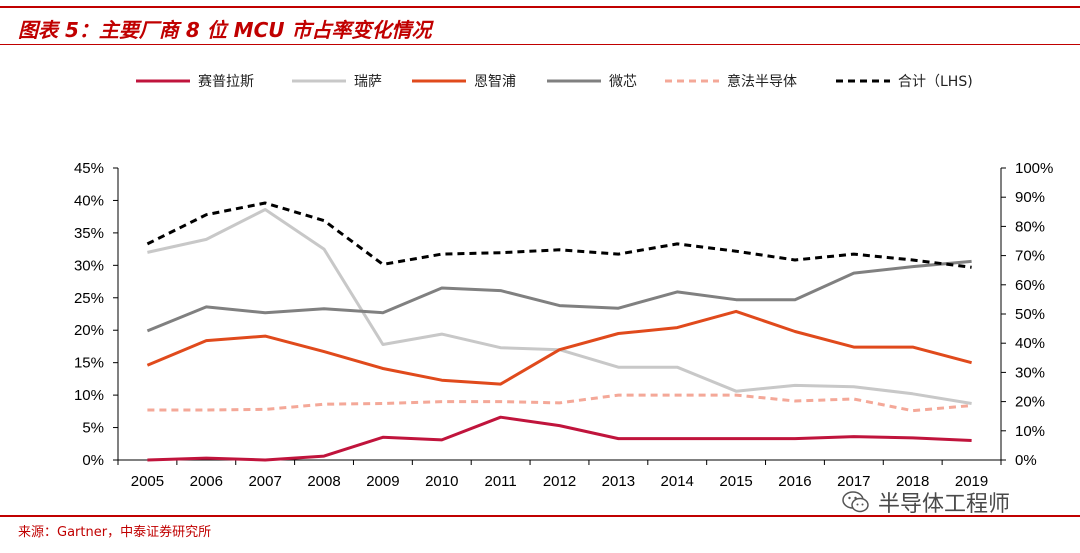 The image size is (1080, 553). What do you see at coordinates (501, 481) in the screenshot?
I see `x-tick-label: 2011` at bounding box center [501, 481].